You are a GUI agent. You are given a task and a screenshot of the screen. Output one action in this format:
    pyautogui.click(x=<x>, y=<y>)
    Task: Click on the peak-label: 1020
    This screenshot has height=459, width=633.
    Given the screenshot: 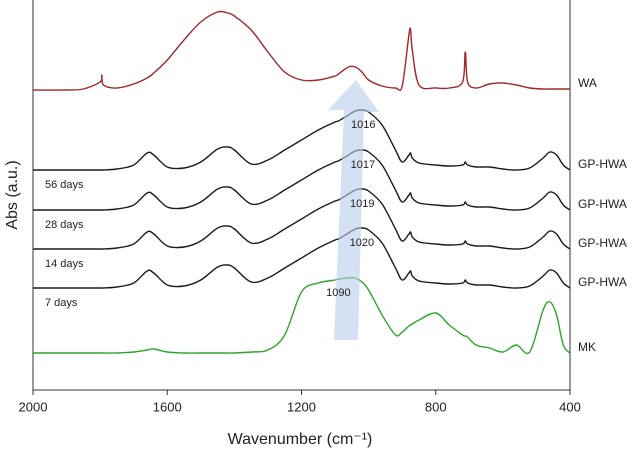 What is the action you would take?
    pyautogui.click(x=362, y=243)
    